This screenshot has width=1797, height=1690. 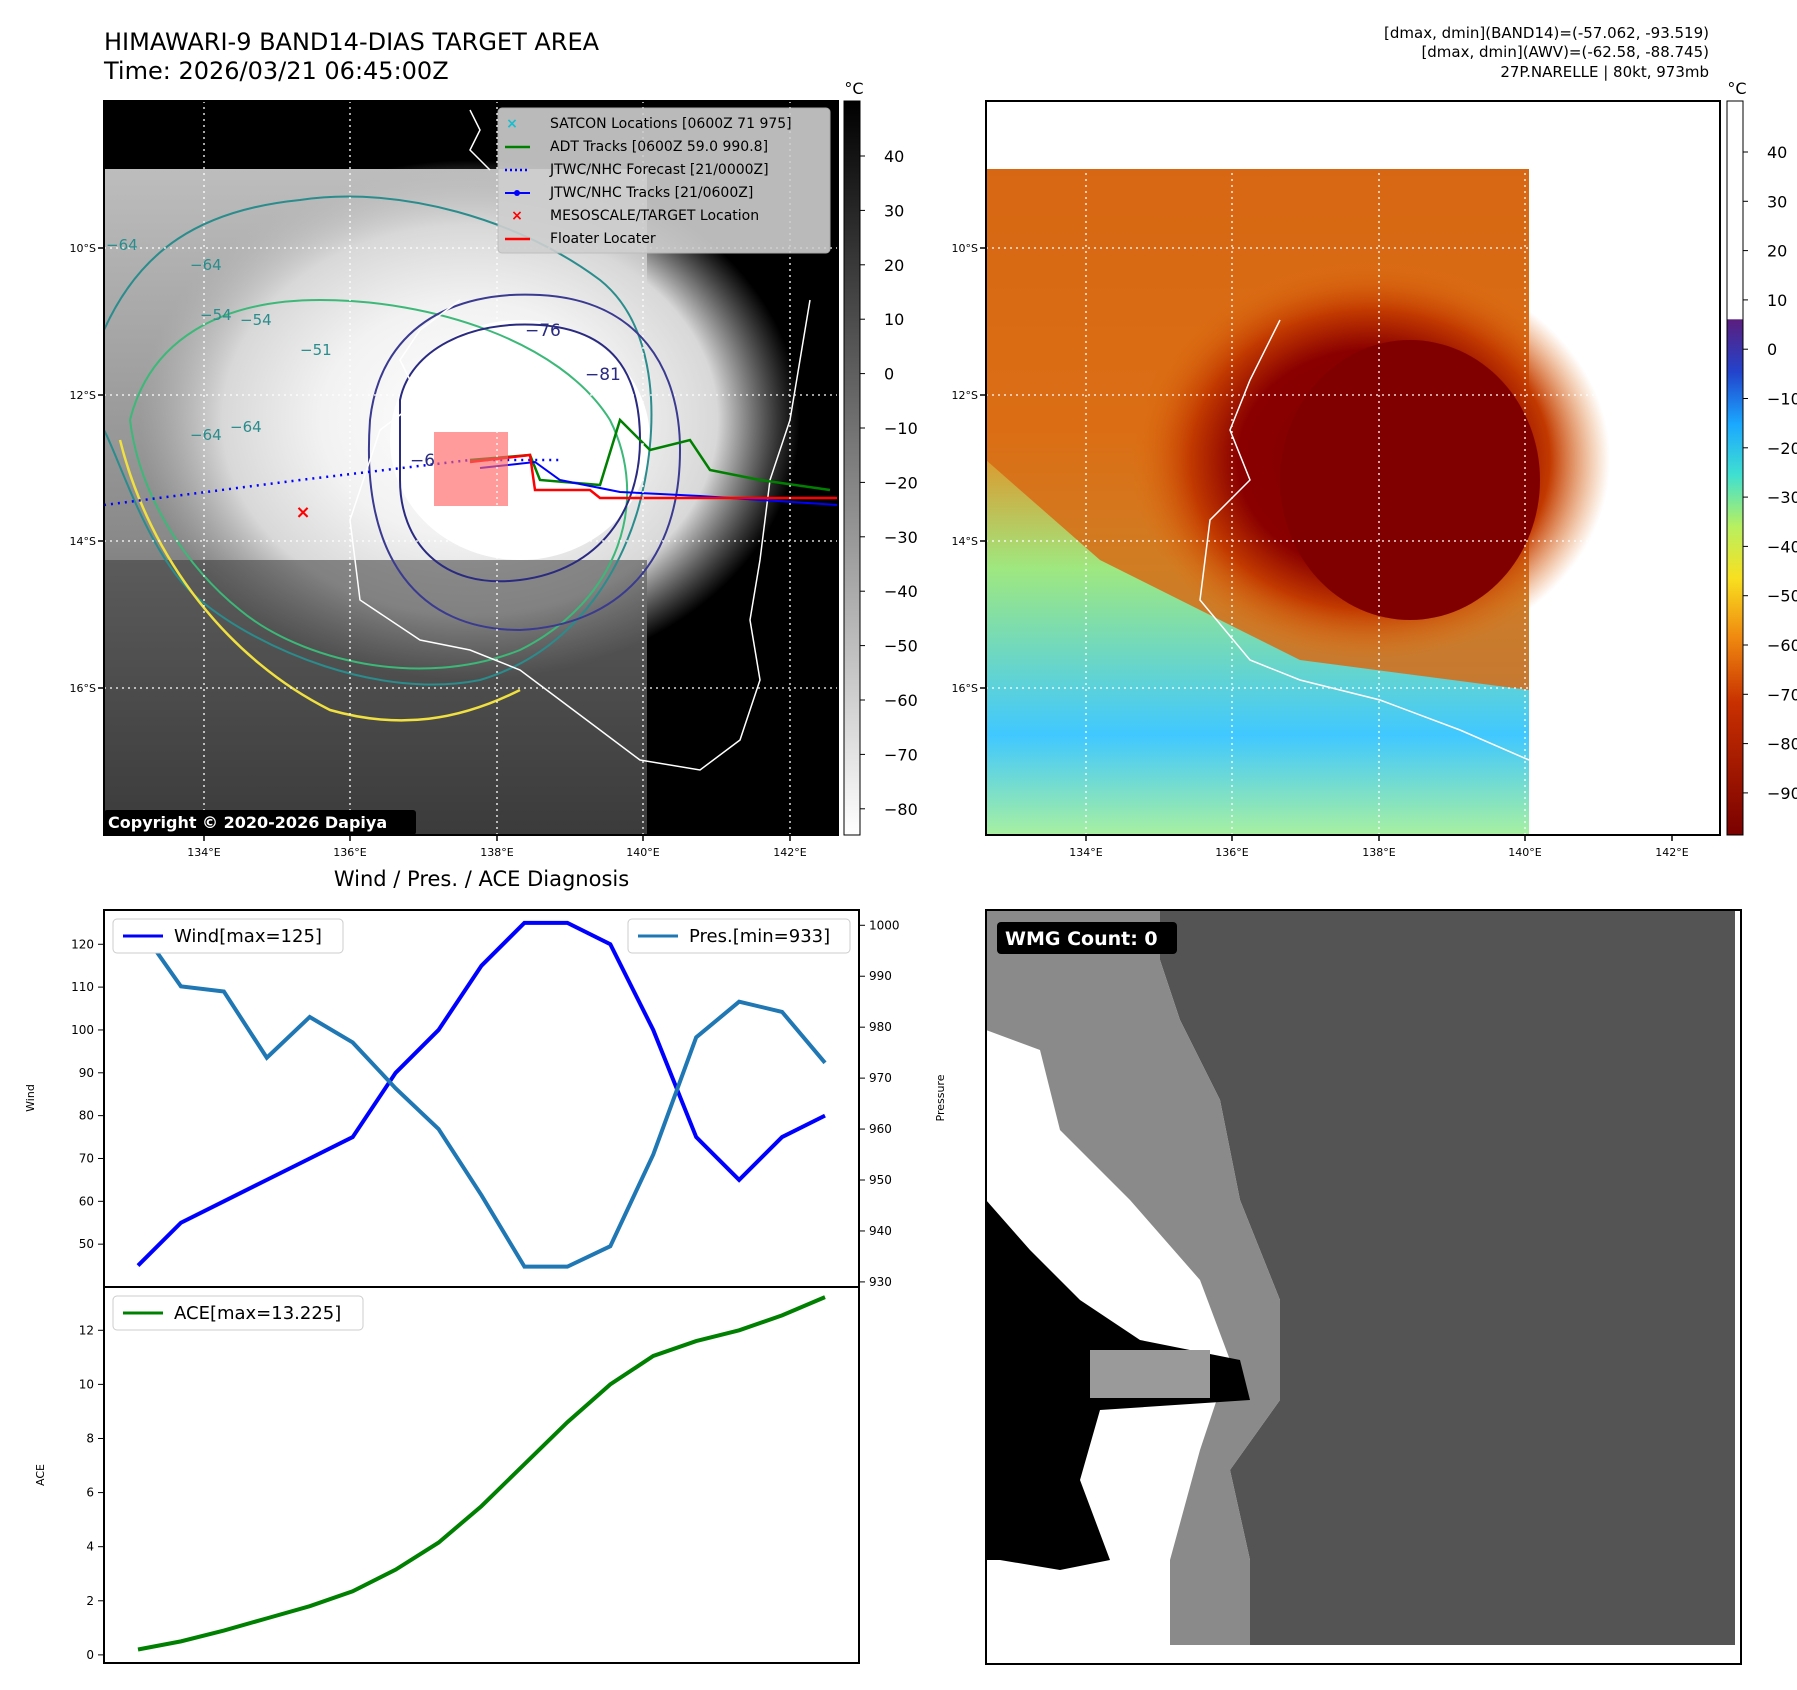 What do you see at coordinates (1150, 1374) in the screenshot?
I see `wmg-inner-gray` at bounding box center [1150, 1374].